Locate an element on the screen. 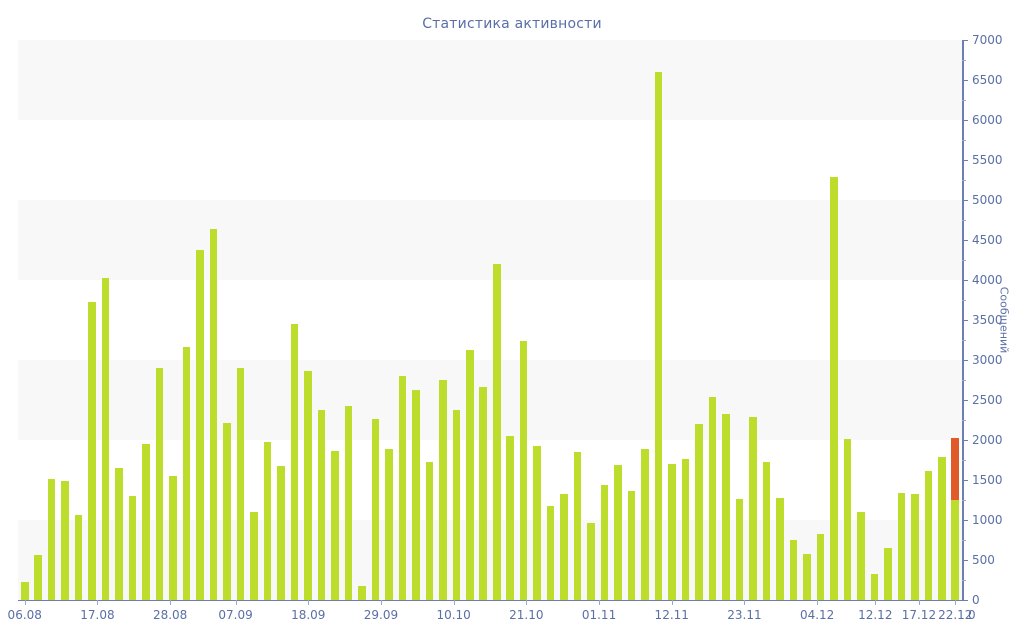 The height and width of the screenshot is (640, 1024). x-tick-label: 01.11 is located at coordinates (599, 615).